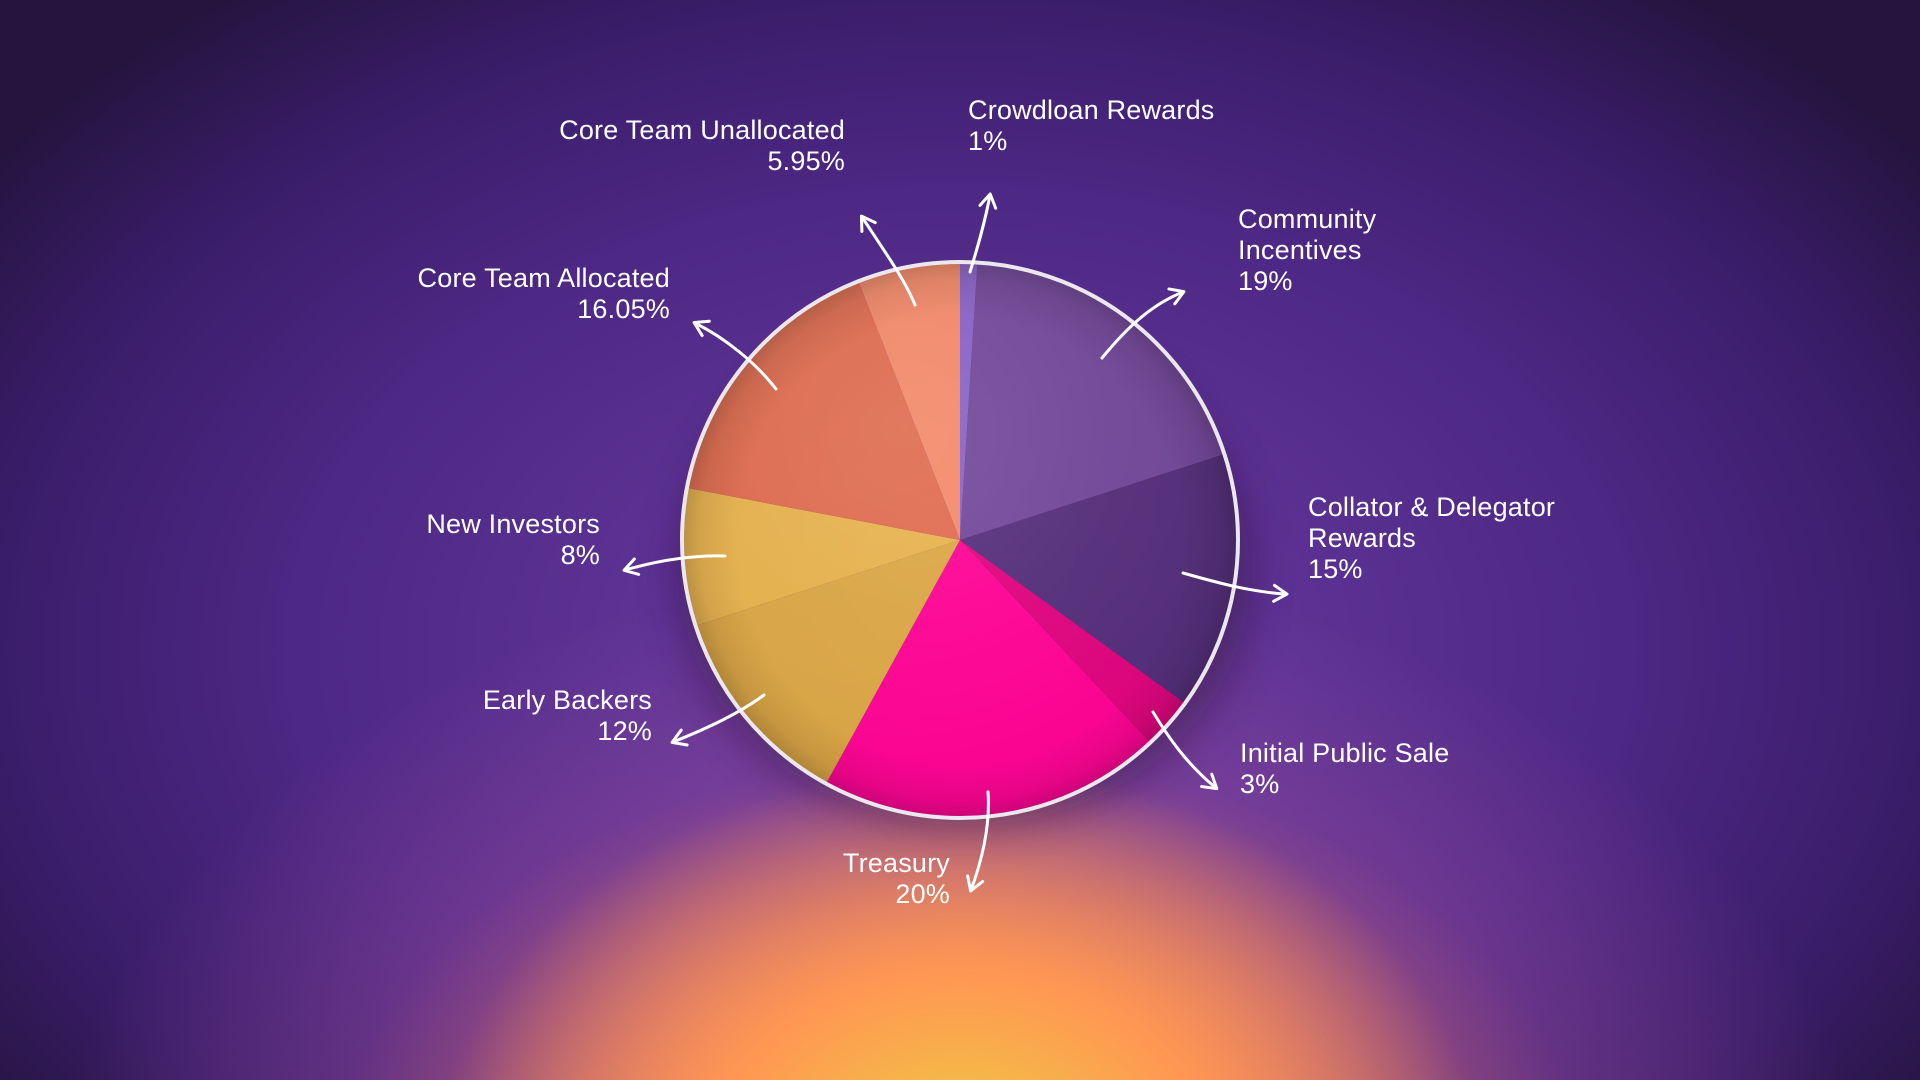  Describe the element at coordinates (1307, 219) in the screenshot. I see `slice-name: Community` at that location.